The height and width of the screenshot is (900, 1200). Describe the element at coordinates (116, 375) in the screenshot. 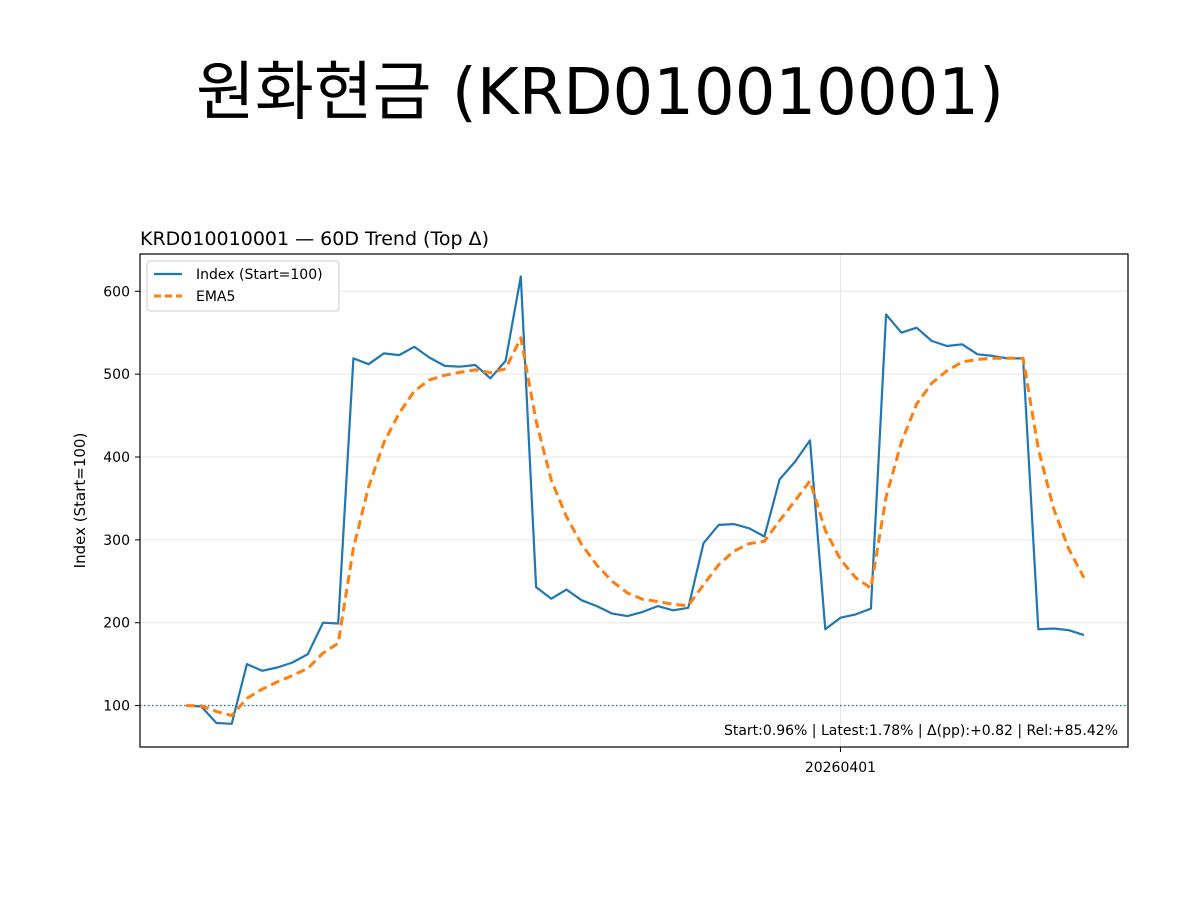

I see `y-tick-label: 500` at that location.